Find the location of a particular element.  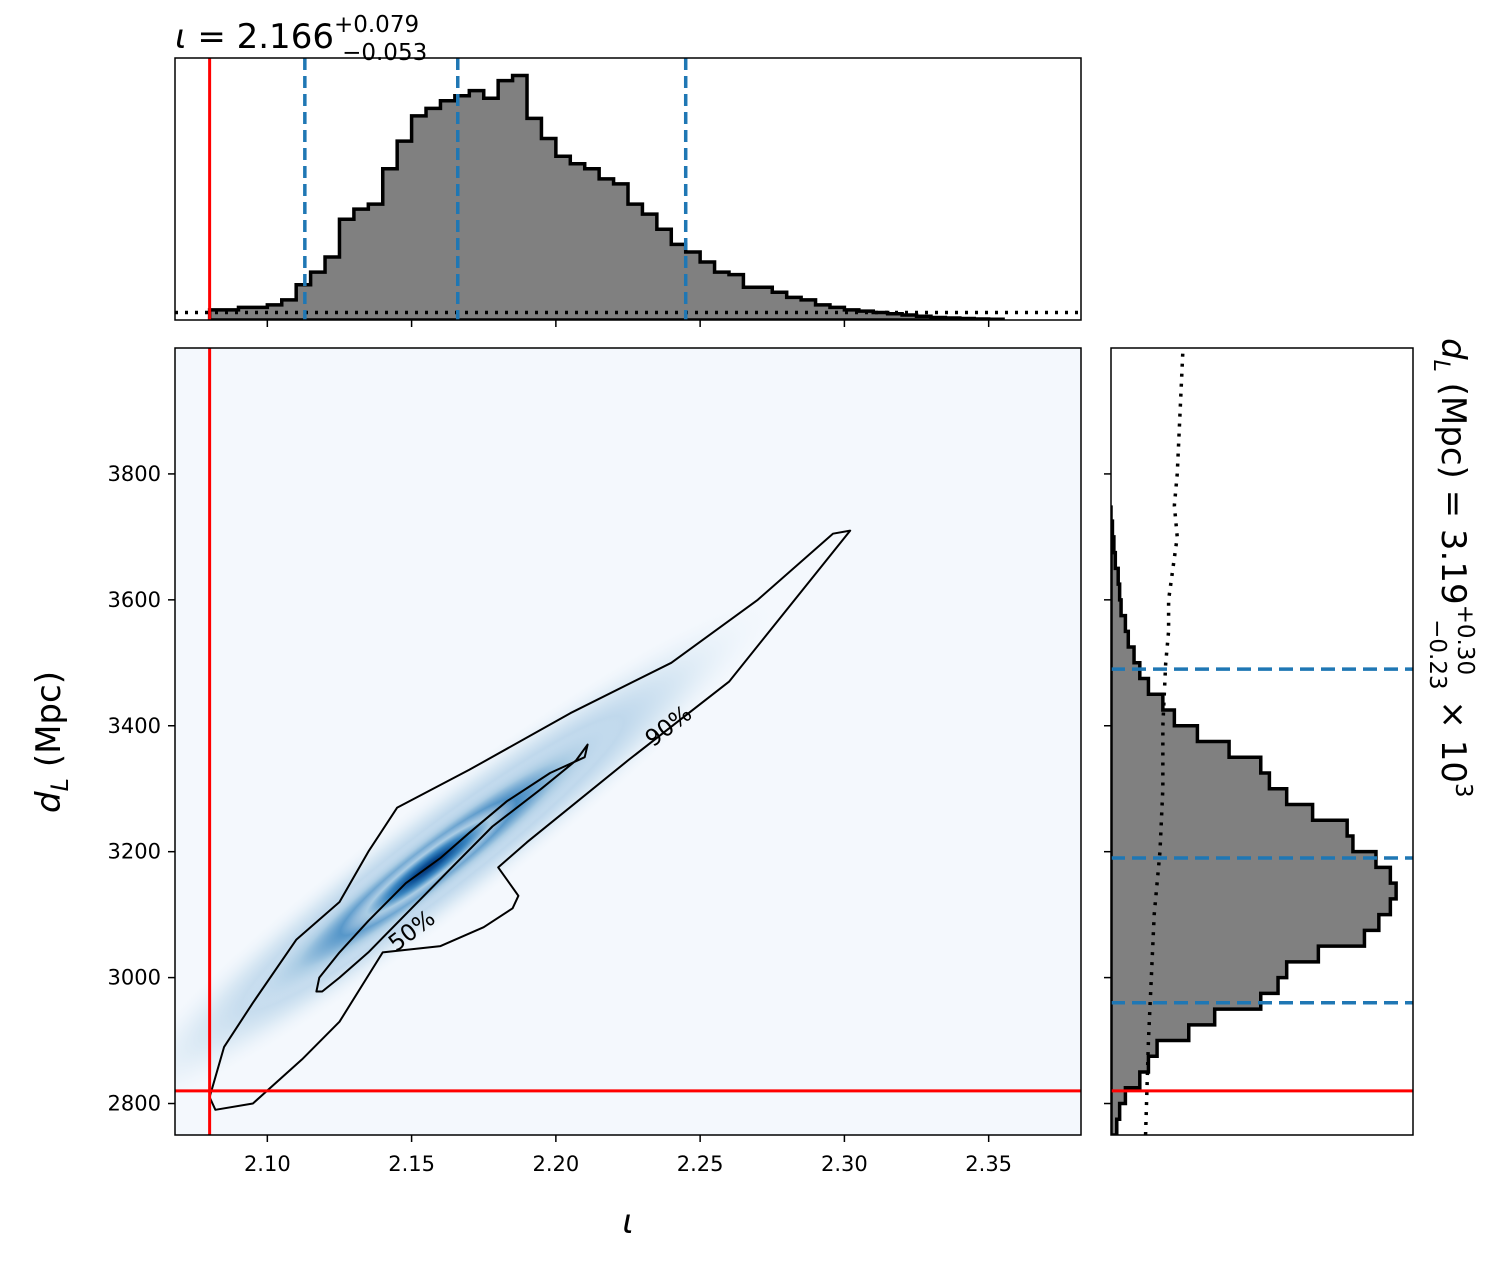

dl-upper-error: +0.30 is located at coordinates (1465, 640).